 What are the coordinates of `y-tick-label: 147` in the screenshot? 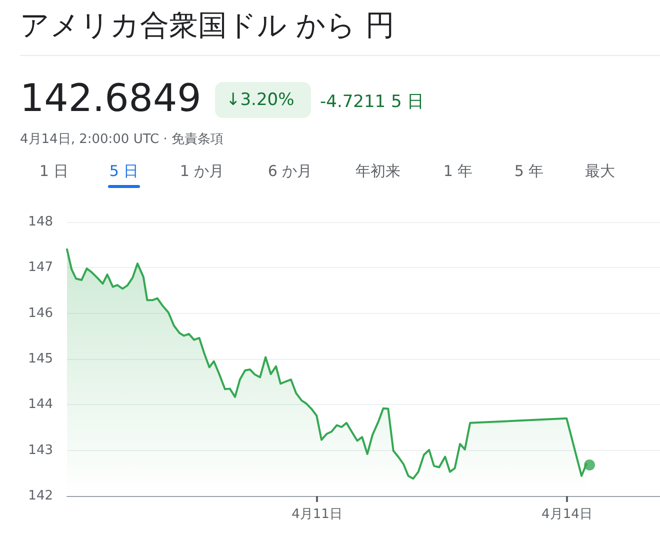 It's located at (40, 268).